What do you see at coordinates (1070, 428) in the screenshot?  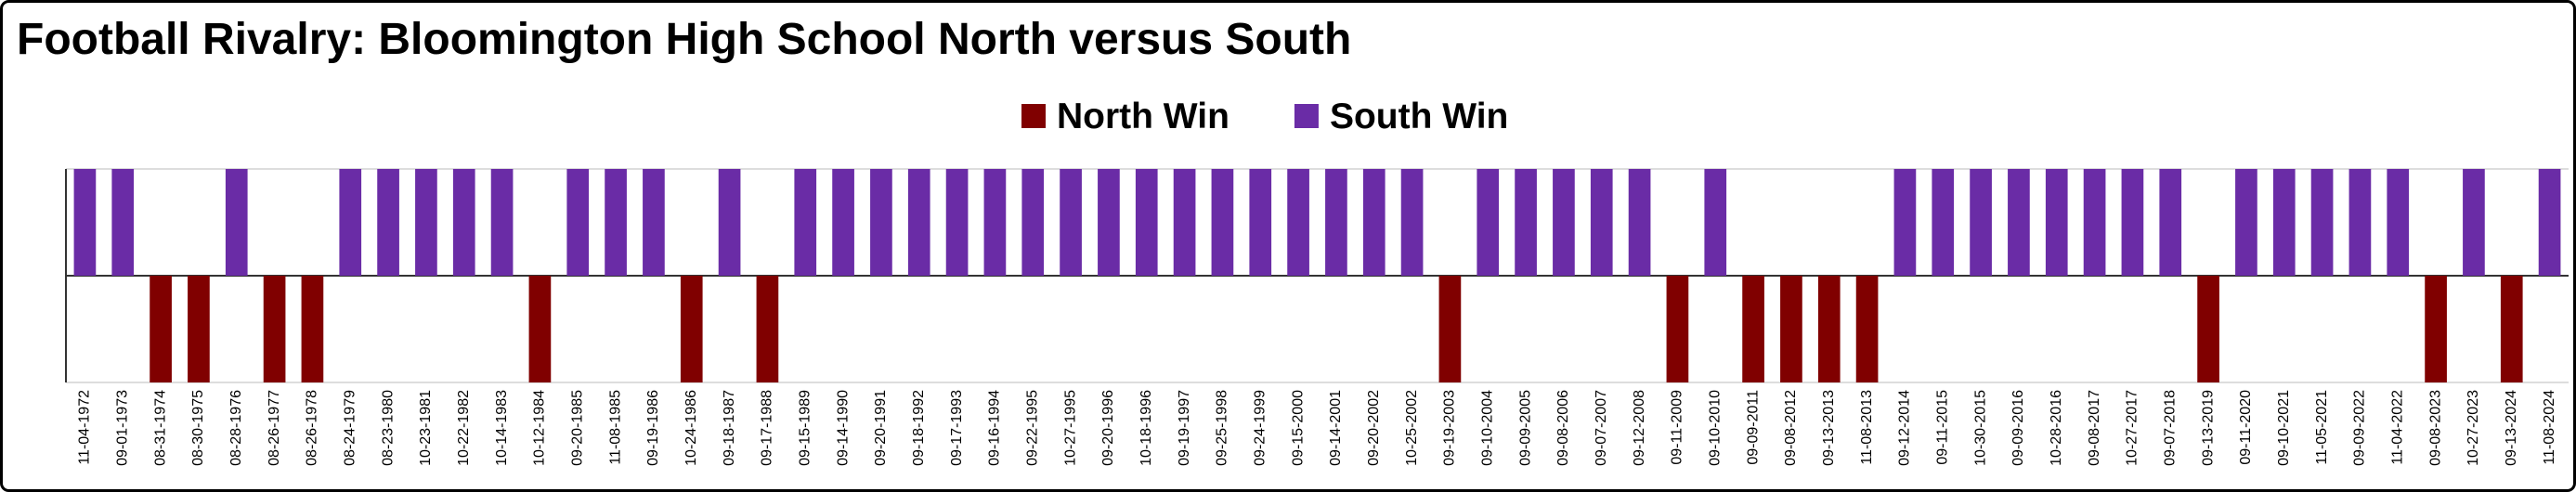 I see `x-tick-label: 10-27-1995` at bounding box center [1070, 428].